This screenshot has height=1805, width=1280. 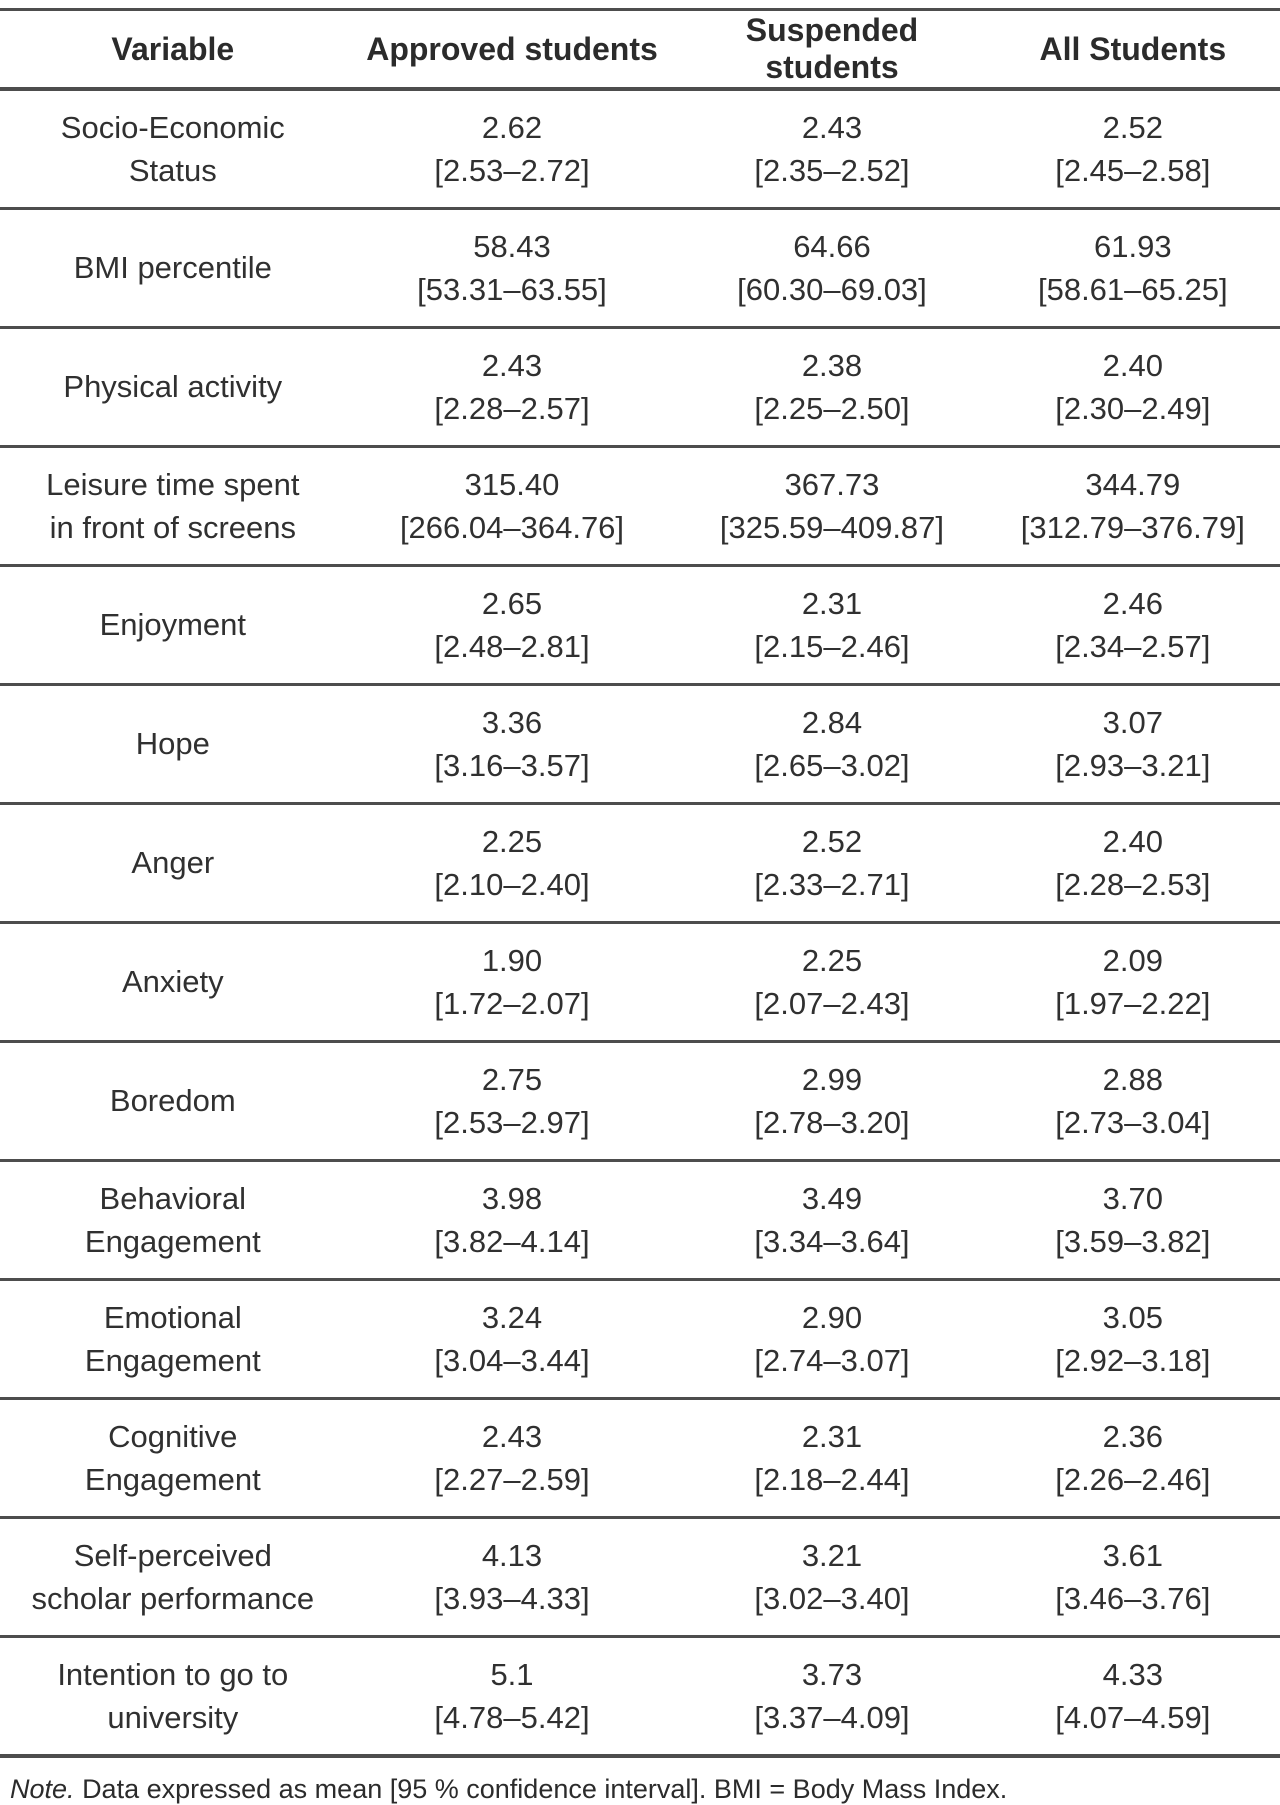 What do you see at coordinates (512, 960) in the screenshot?
I see `mean-value: 1.90` at bounding box center [512, 960].